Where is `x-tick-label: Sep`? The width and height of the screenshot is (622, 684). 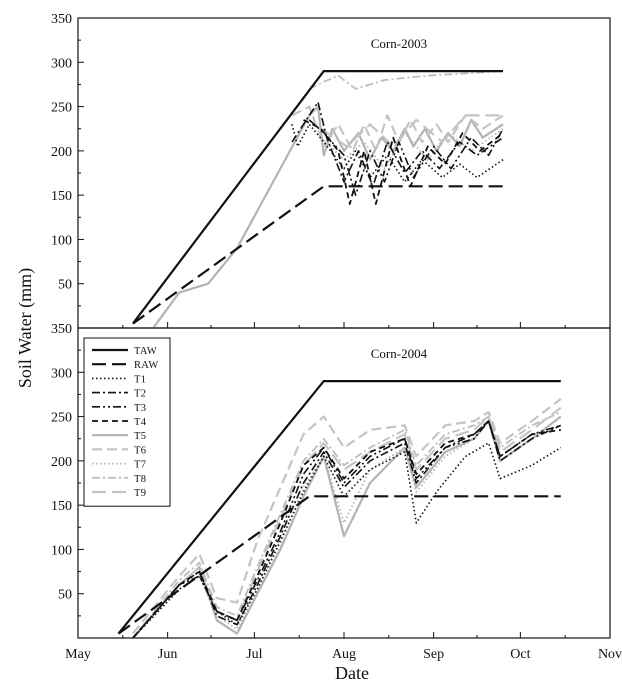 x-tick-label: Sep is located at coordinates (433, 654).